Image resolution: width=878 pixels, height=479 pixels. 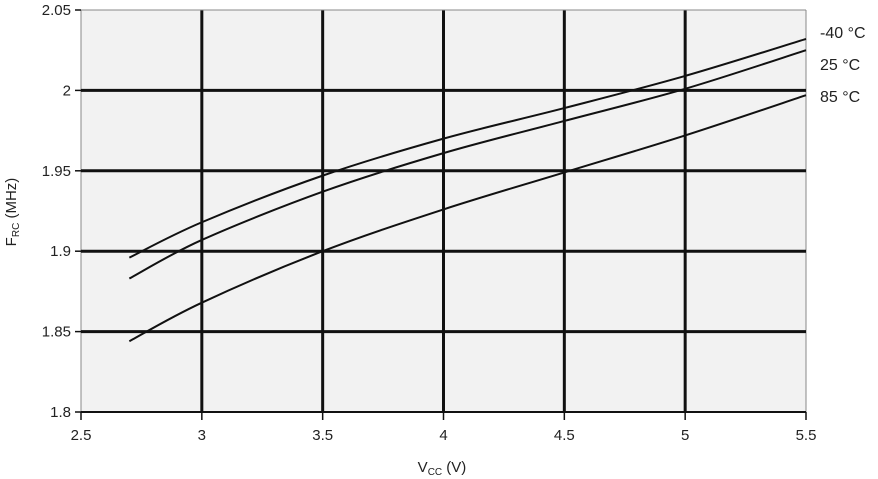 What do you see at coordinates (67, 90) in the screenshot?
I see `y-tick-label: 2` at bounding box center [67, 90].